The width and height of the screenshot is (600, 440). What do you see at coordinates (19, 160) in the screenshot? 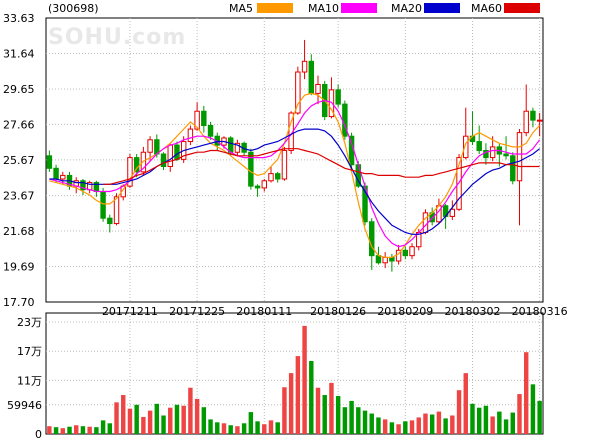
I see `price-tick-label: 25.67` at bounding box center [19, 160].